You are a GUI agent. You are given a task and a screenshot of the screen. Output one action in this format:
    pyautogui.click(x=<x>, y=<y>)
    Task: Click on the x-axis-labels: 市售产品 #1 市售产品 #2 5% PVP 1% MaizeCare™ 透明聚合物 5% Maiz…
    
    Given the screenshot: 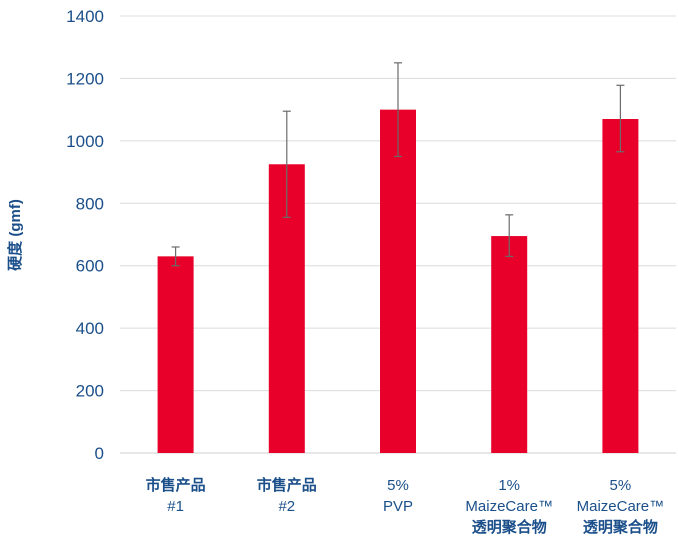 What is the action you would take?
    pyautogui.click(x=405, y=506)
    